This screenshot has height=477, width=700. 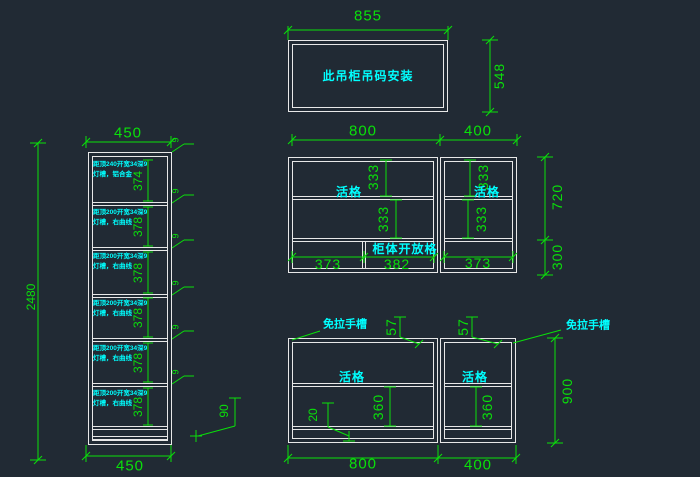 I want to click on dim-compartment-3: 378, so click(x=138, y=273).